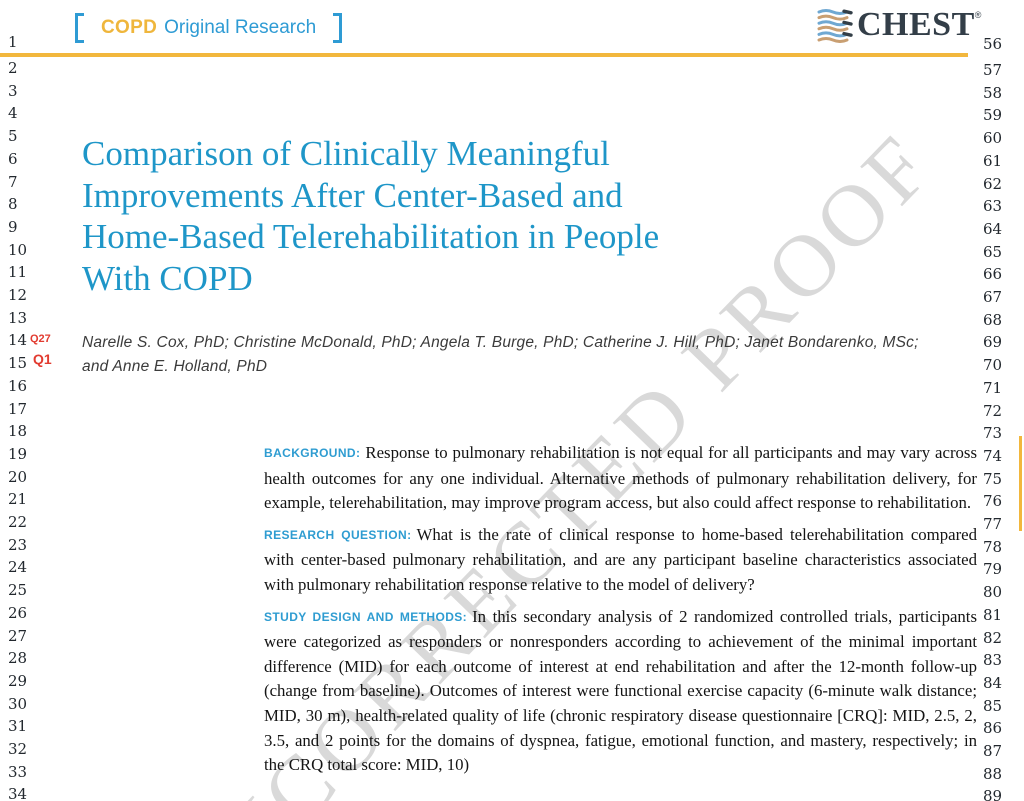 This screenshot has width=1024, height=801. What do you see at coordinates (18, 590) in the screenshot?
I see `line-number: 25` at bounding box center [18, 590].